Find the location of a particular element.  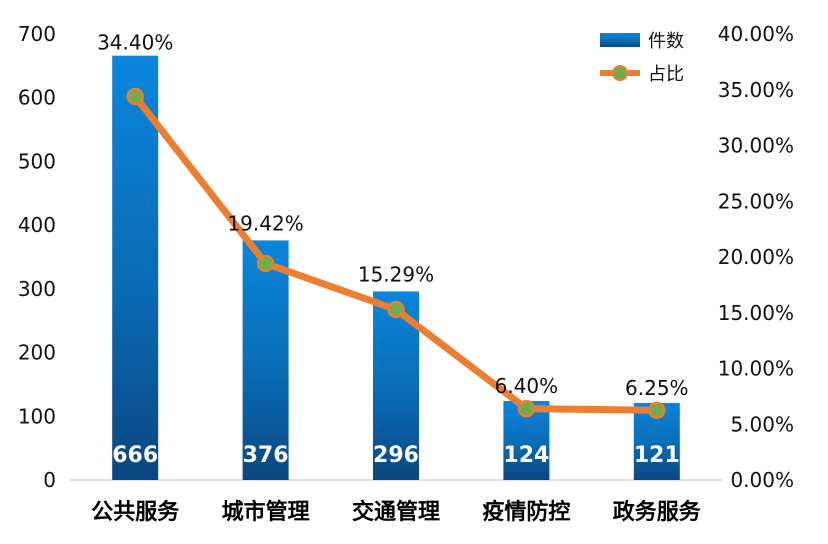

percent-label: 6.40% is located at coordinates (527, 386).